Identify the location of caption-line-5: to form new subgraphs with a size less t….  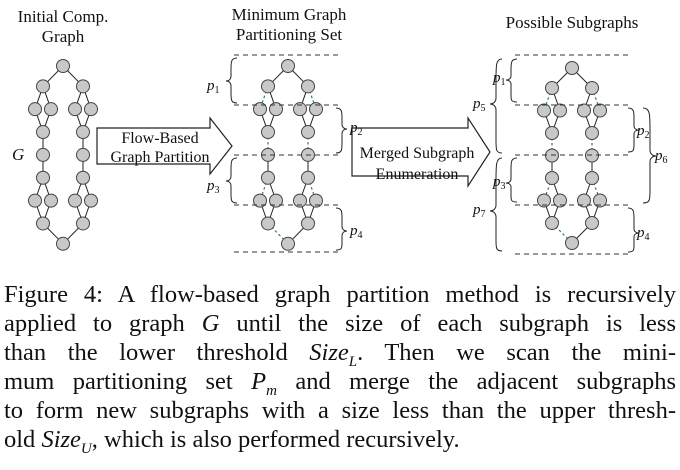
(340, 410).